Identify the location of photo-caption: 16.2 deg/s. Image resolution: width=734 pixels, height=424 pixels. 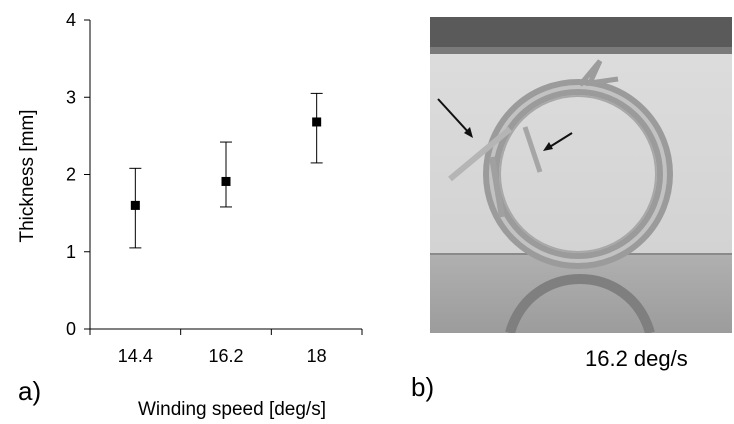
(636, 358).